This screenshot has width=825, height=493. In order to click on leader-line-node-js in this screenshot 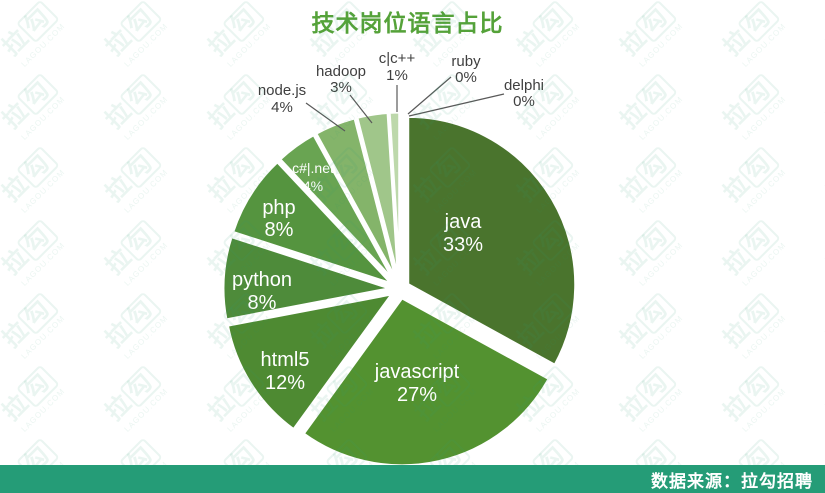, I will do `click(325, 117)`.